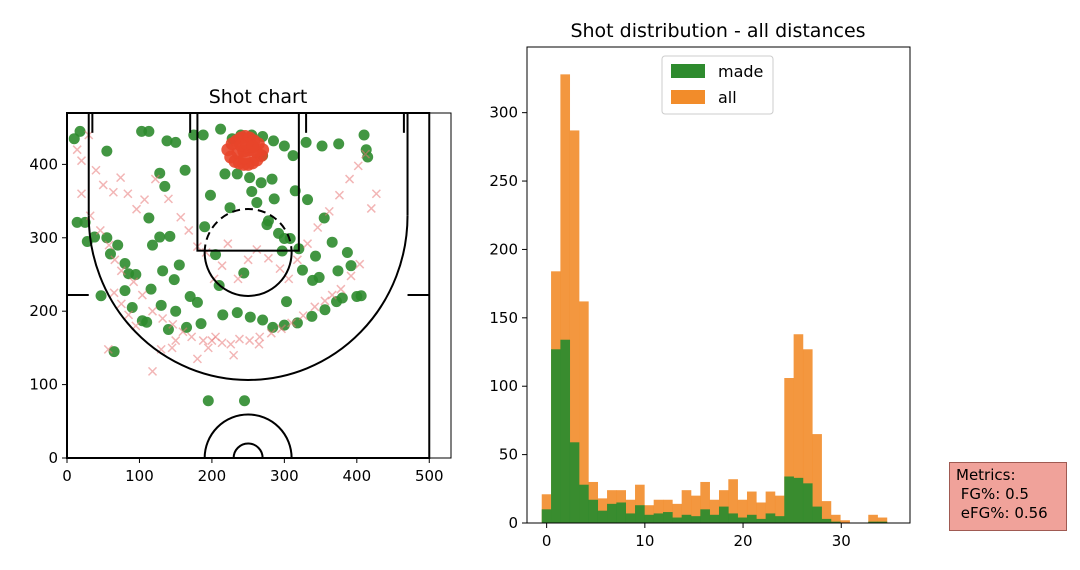 This screenshot has width=1080, height=570. I want to click on center-circle-outer, so click(248, 436).